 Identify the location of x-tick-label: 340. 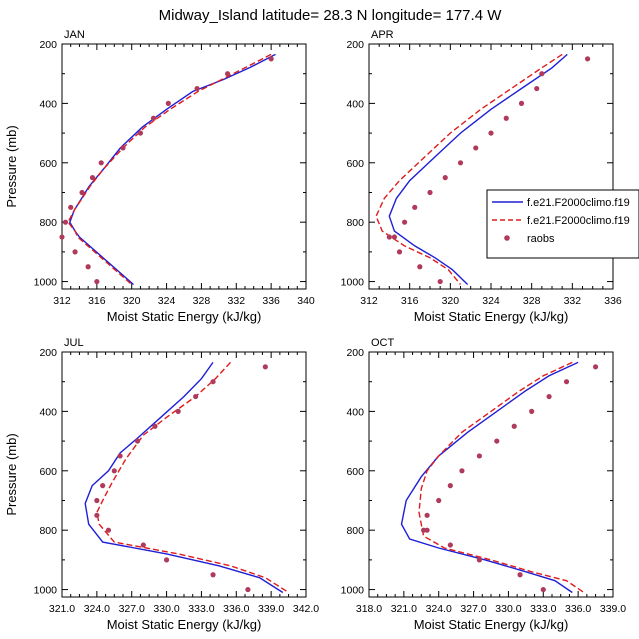
(306, 301).